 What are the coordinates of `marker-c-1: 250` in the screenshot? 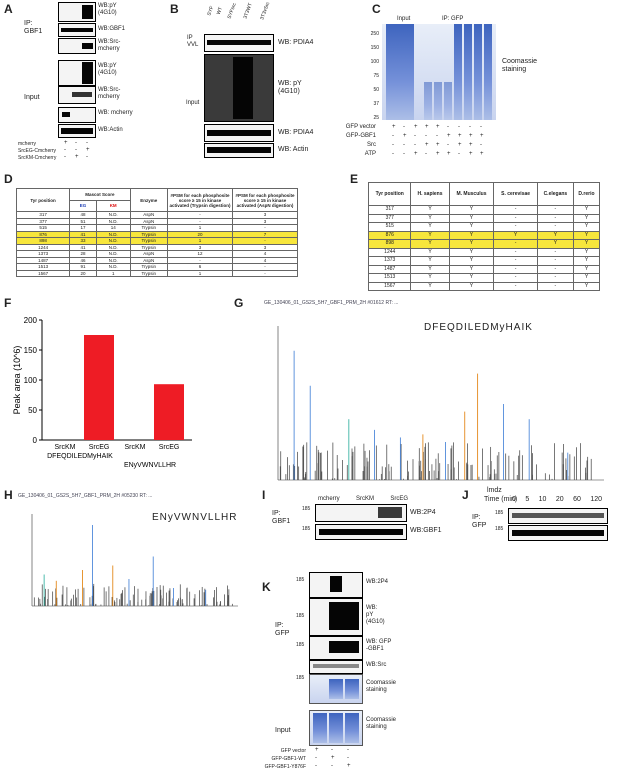 It's located at (374, 34).